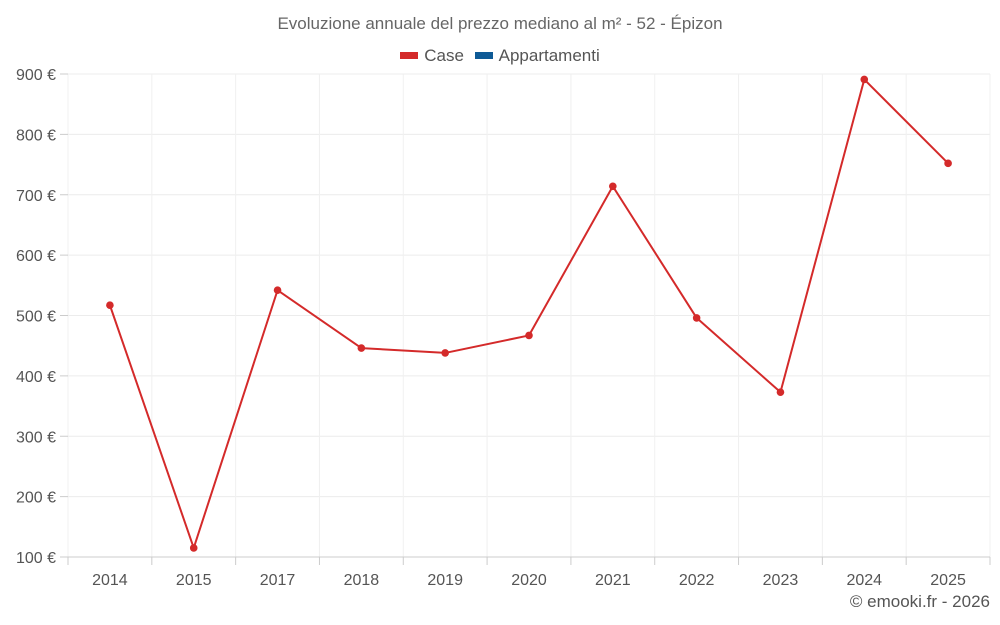  I want to click on x-tick-label: 2014, so click(110, 580).